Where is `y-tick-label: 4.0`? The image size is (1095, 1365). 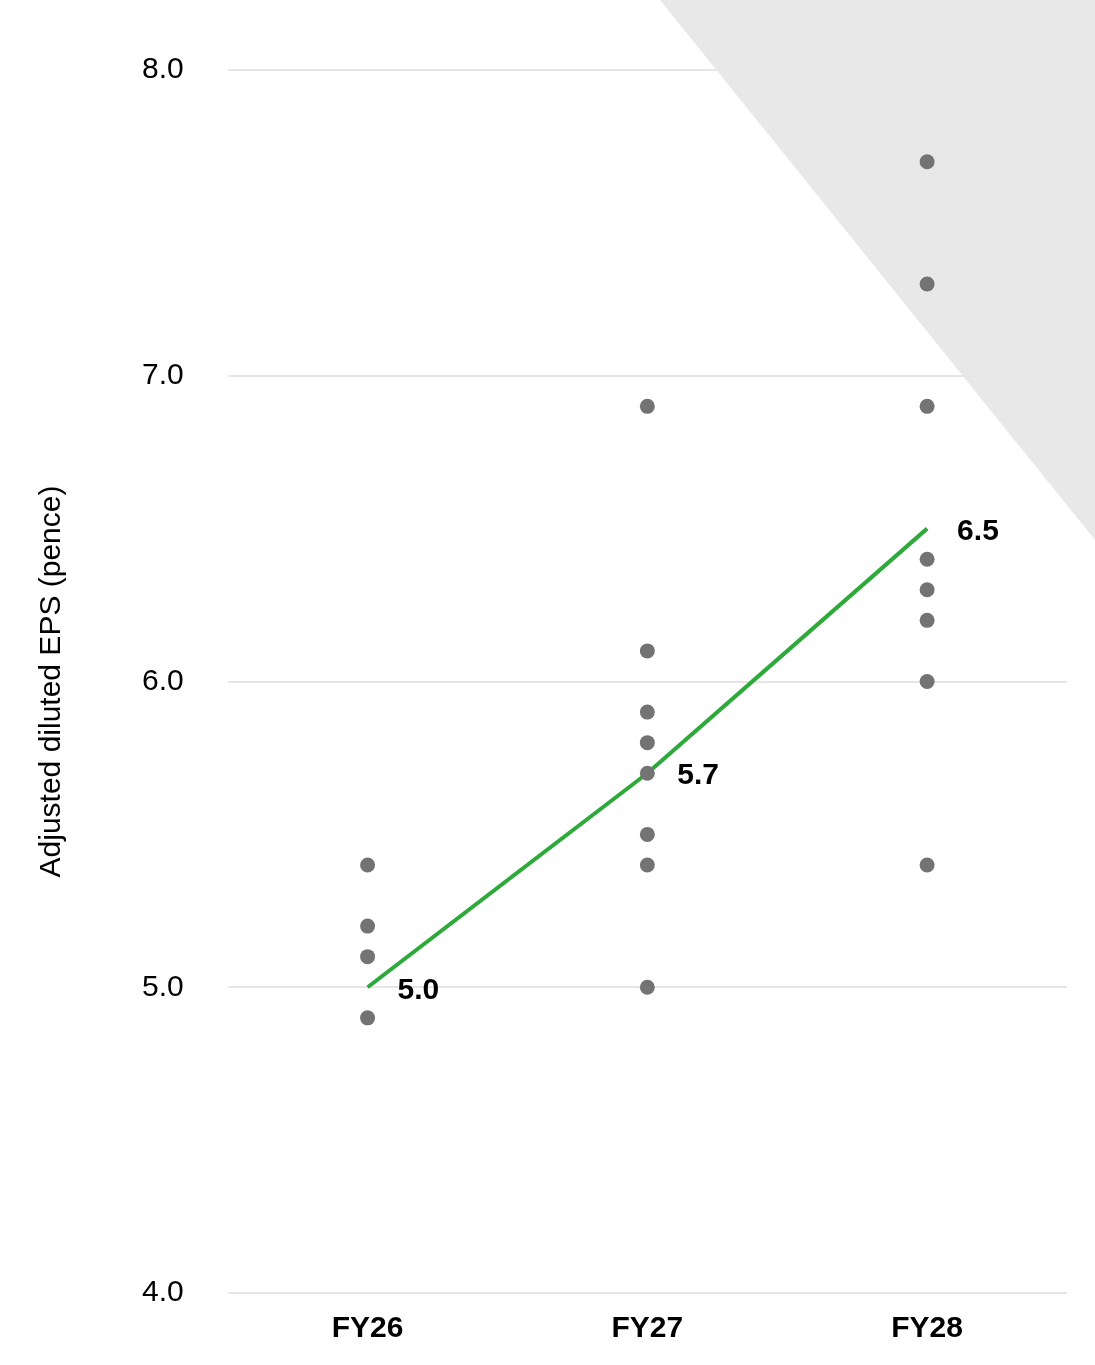
y-tick-label: 4.0 is located at coordinates (162, 1291).